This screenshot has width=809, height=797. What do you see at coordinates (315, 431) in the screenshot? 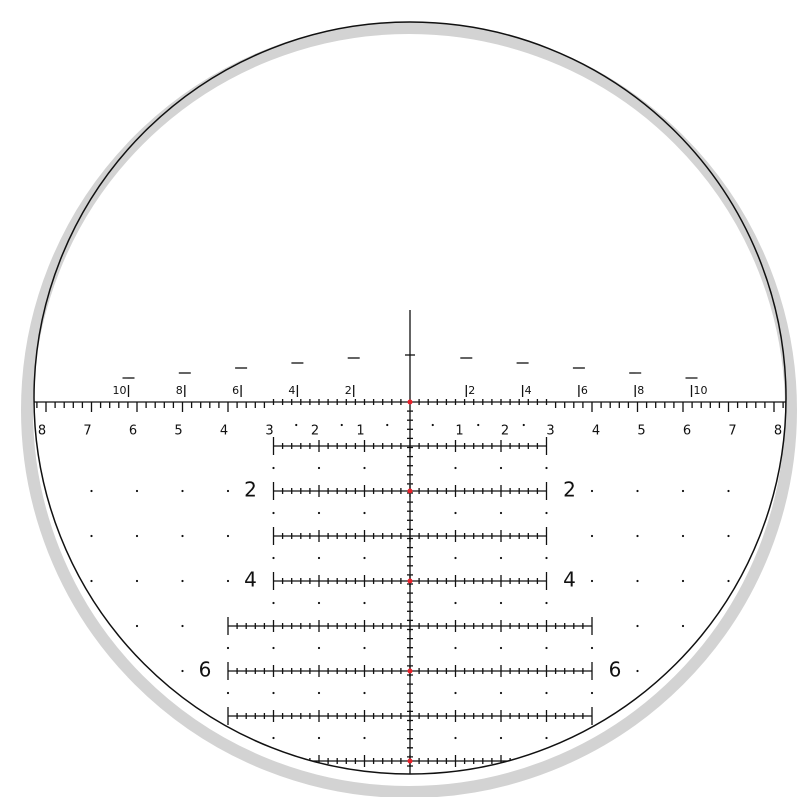
I see `axis-label: 2` at bounding box center [315, 431].